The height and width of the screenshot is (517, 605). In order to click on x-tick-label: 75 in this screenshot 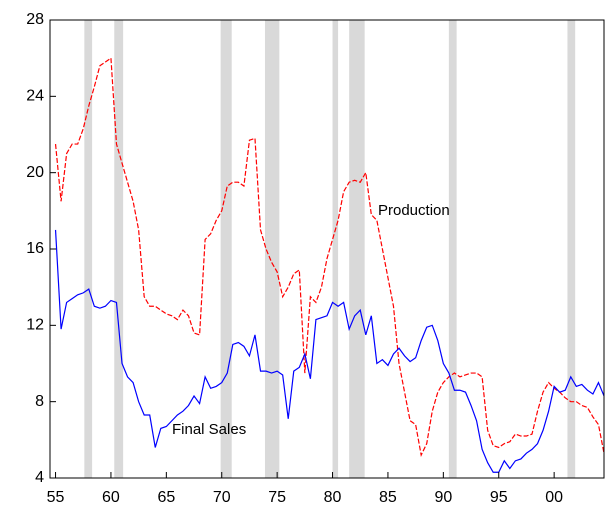, I will do `click(277, 497)`.